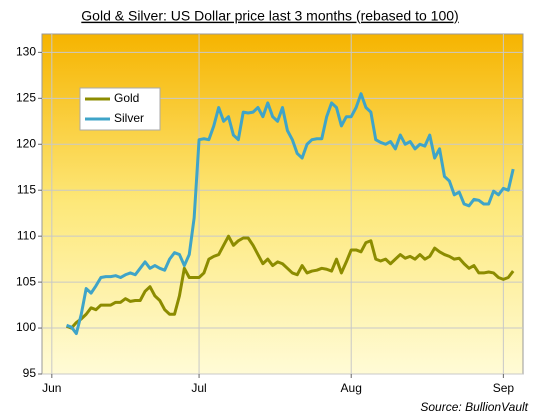 This screenshot has height=418, width=541. I want to click on legend-label: Gold, so click(126, 98).